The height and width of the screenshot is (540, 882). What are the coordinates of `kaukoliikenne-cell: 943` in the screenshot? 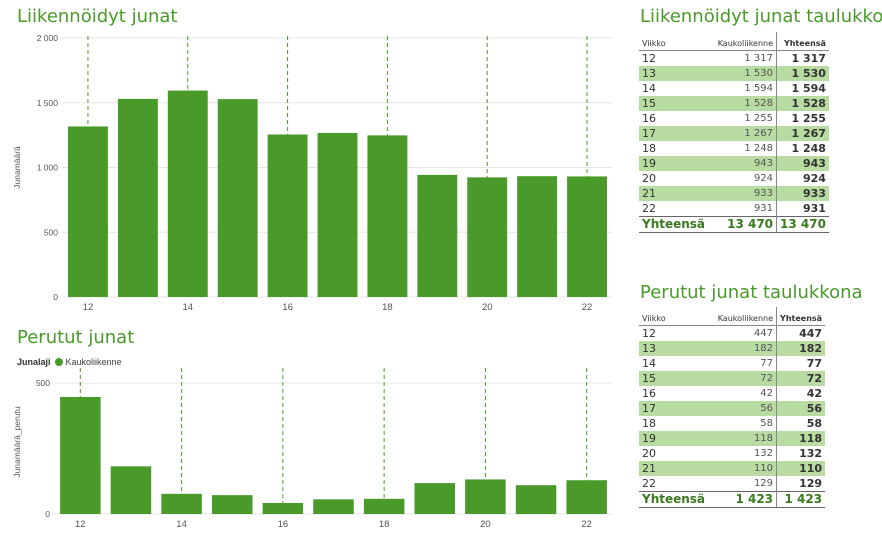 It's located at (742, 163).